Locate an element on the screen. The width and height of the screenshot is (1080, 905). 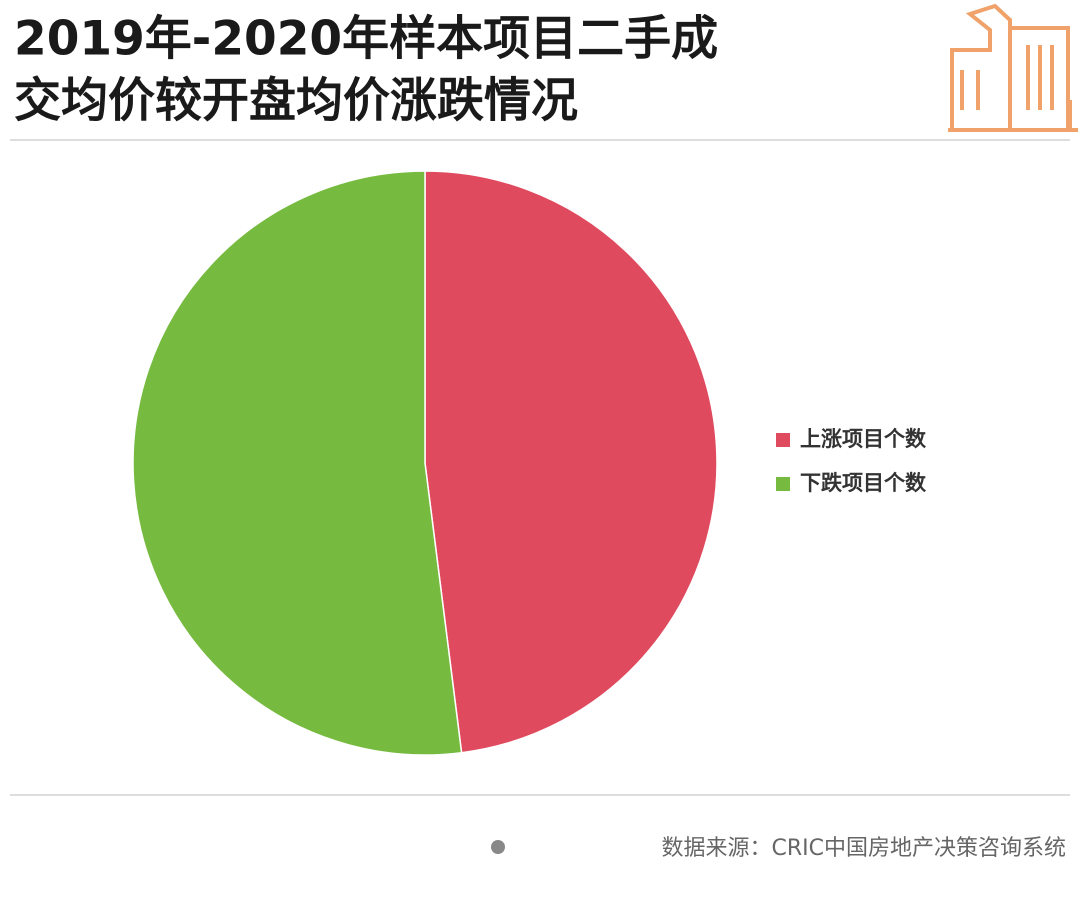
legend-label: 下跌项目个数 is located at coordinates (863, 483).